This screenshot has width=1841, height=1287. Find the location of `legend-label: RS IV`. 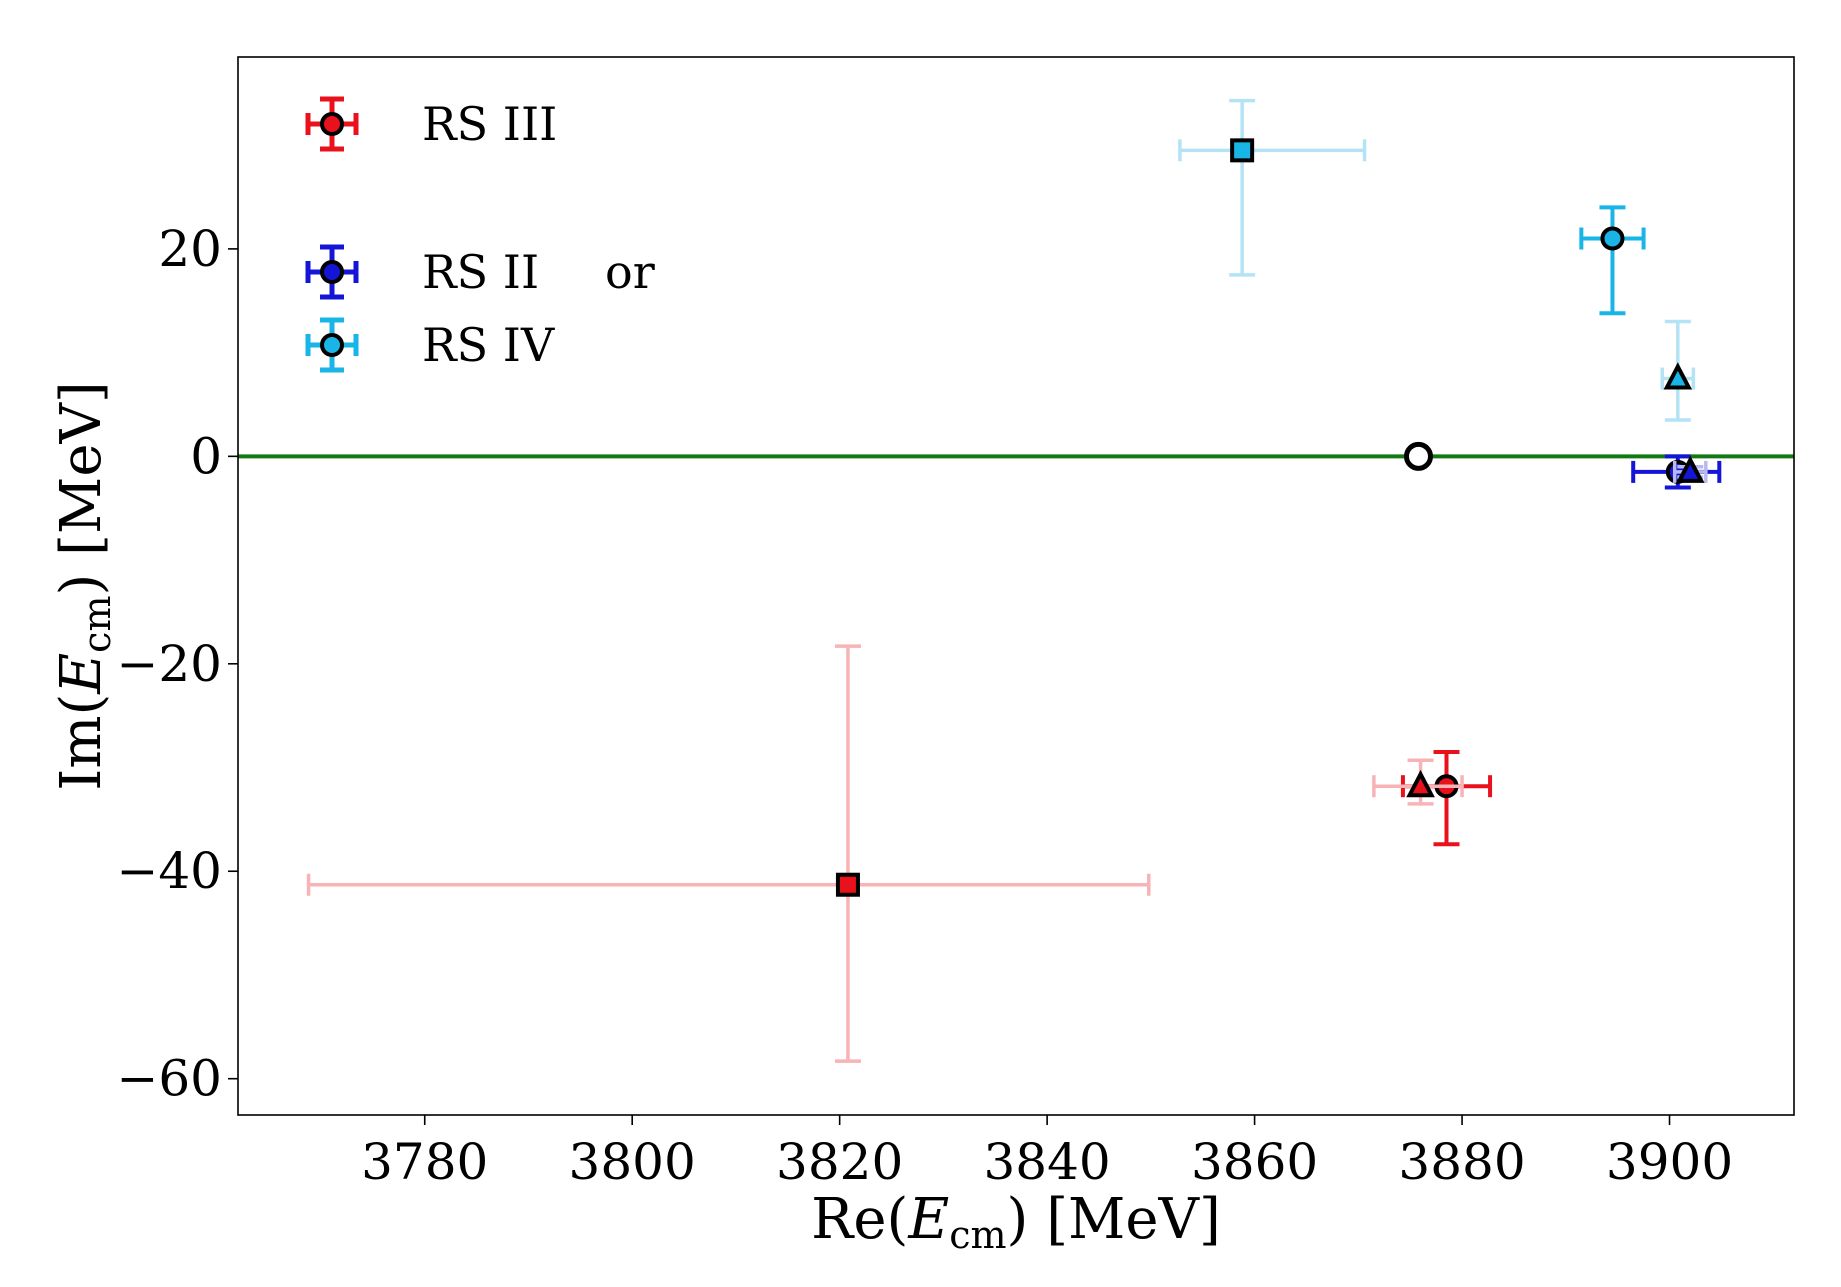

legend-label: RS IV is located at coordinates (488, 345).